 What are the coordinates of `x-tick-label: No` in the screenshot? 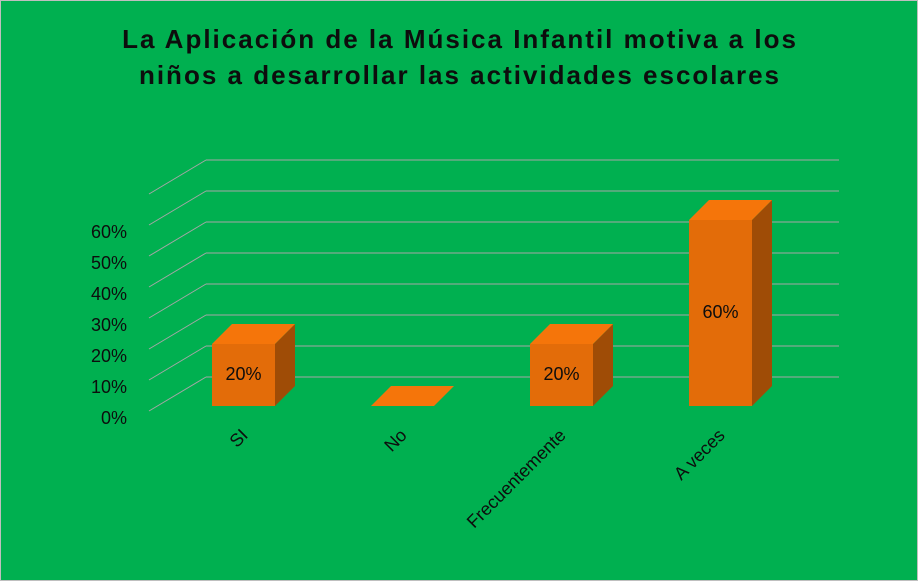 It's located at (395, 440).